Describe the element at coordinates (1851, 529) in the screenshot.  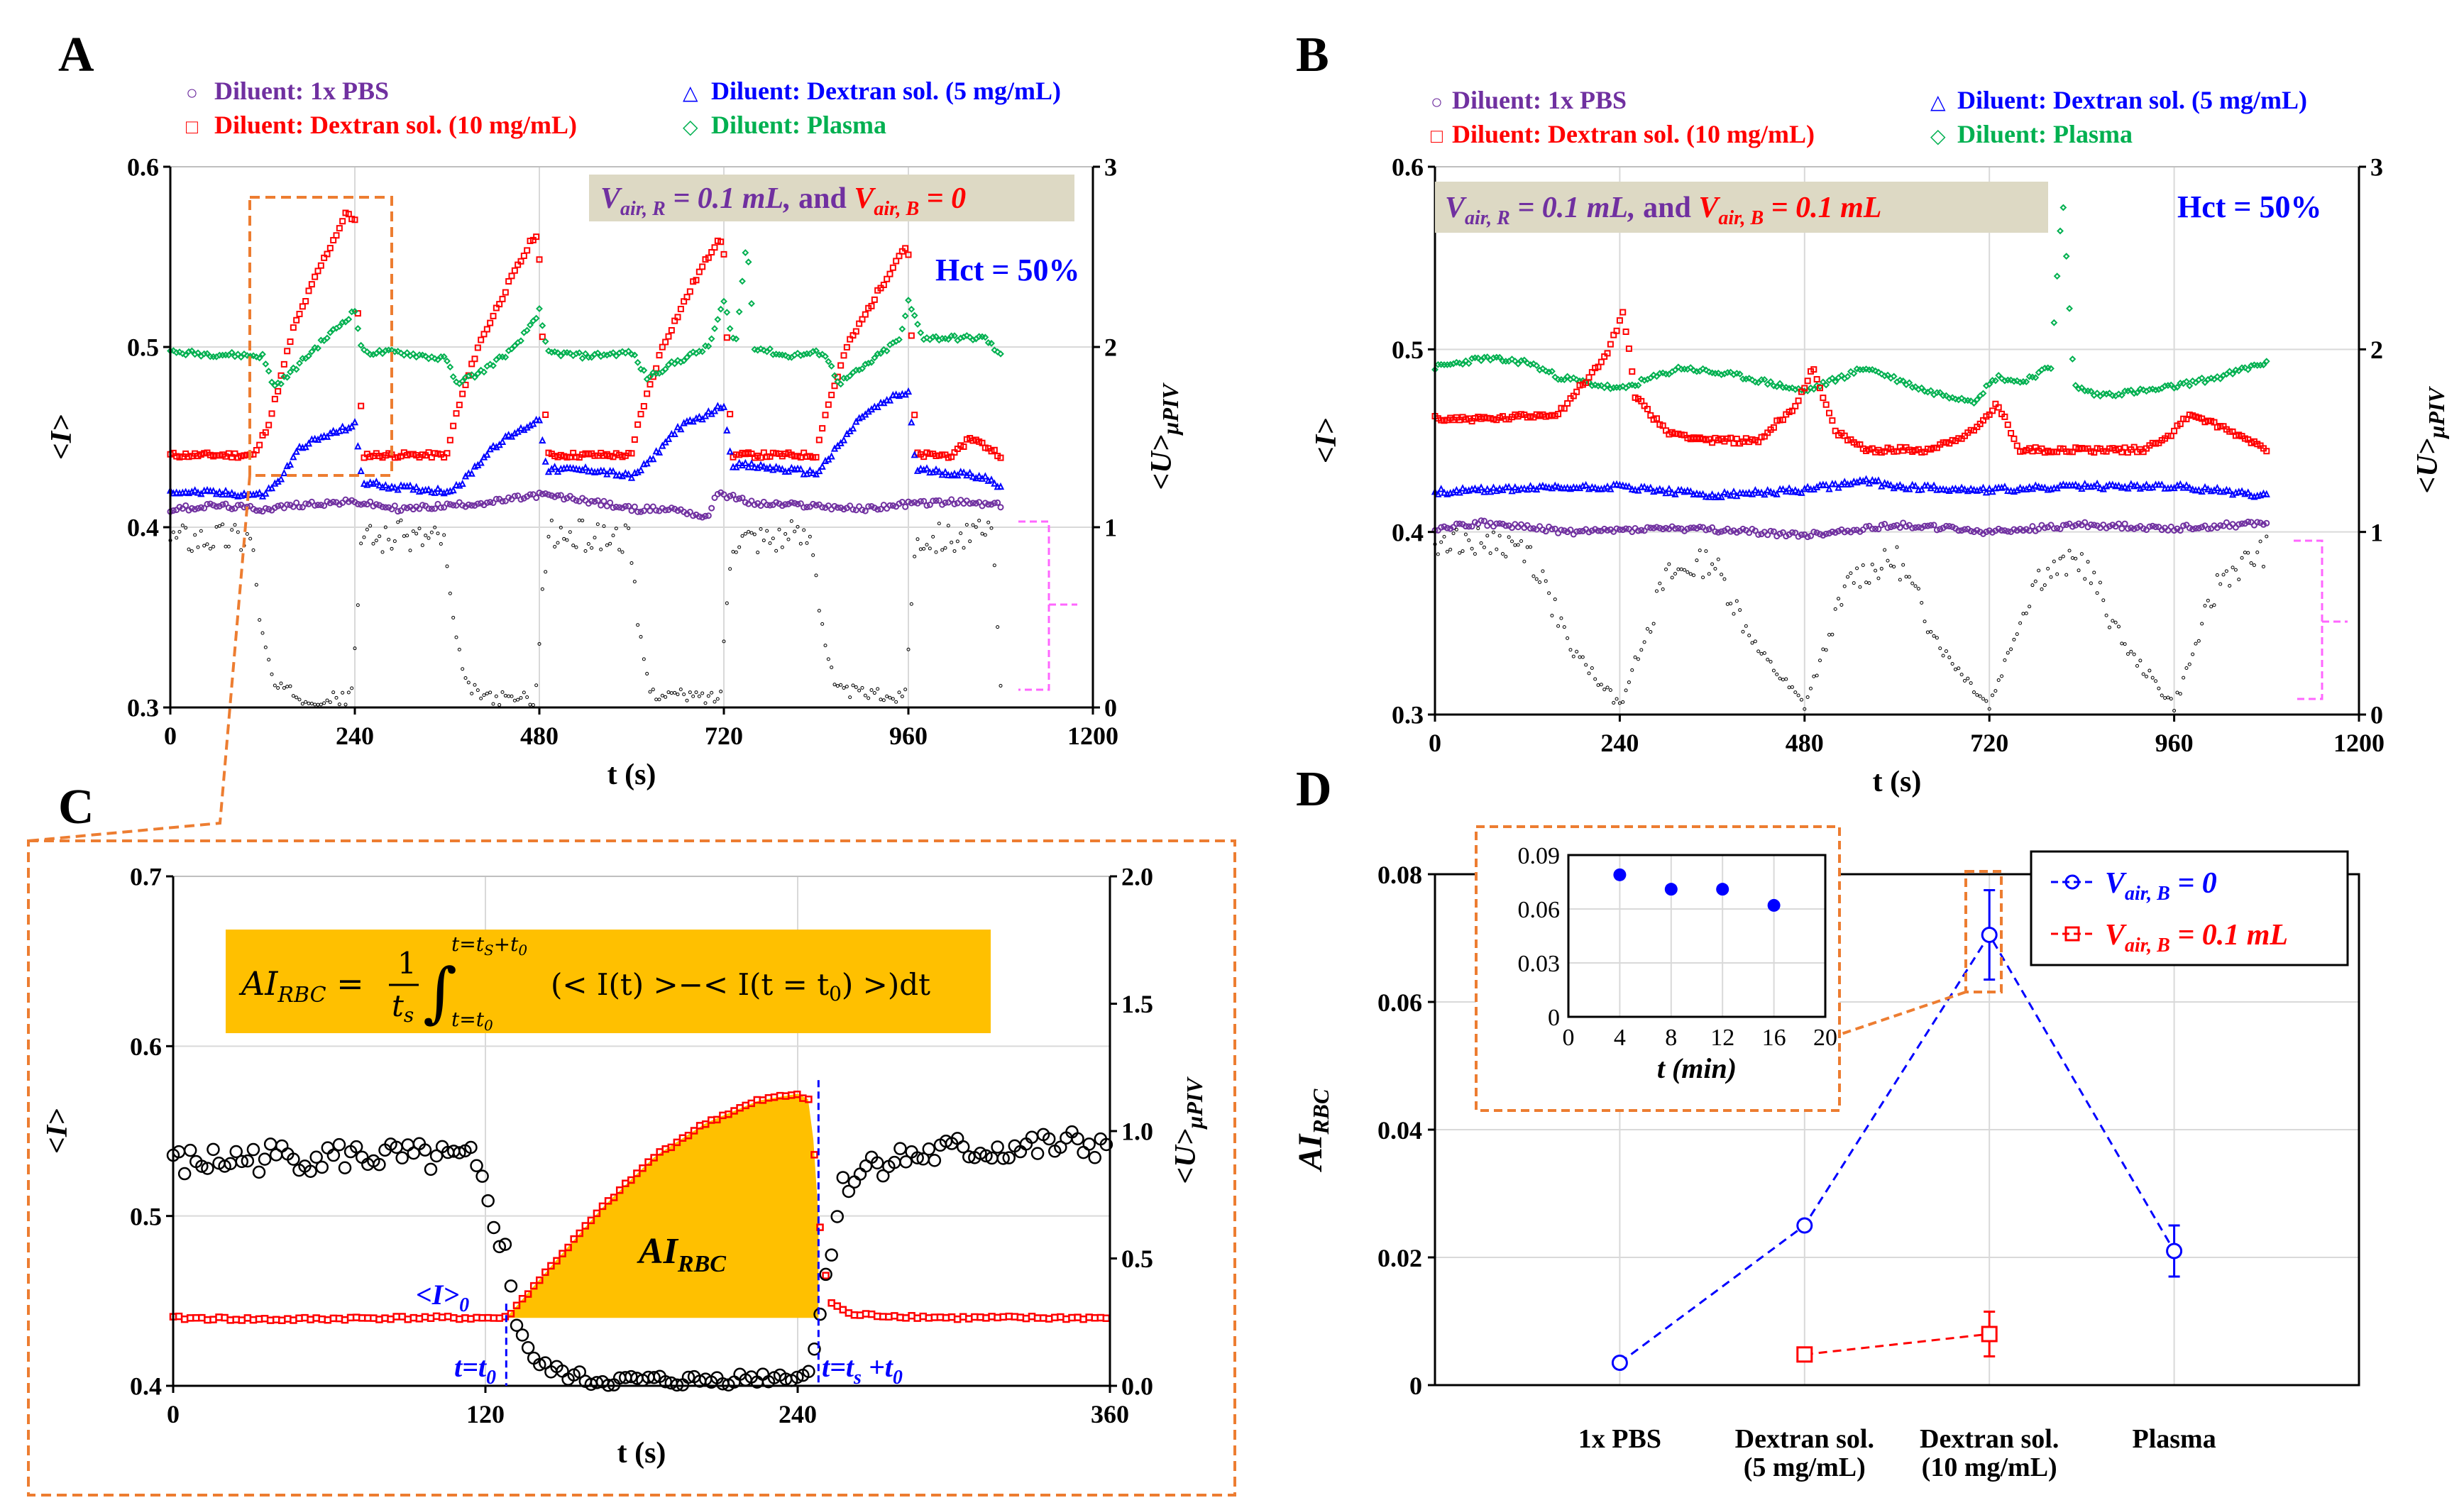
I see `series-pbs` at that location.